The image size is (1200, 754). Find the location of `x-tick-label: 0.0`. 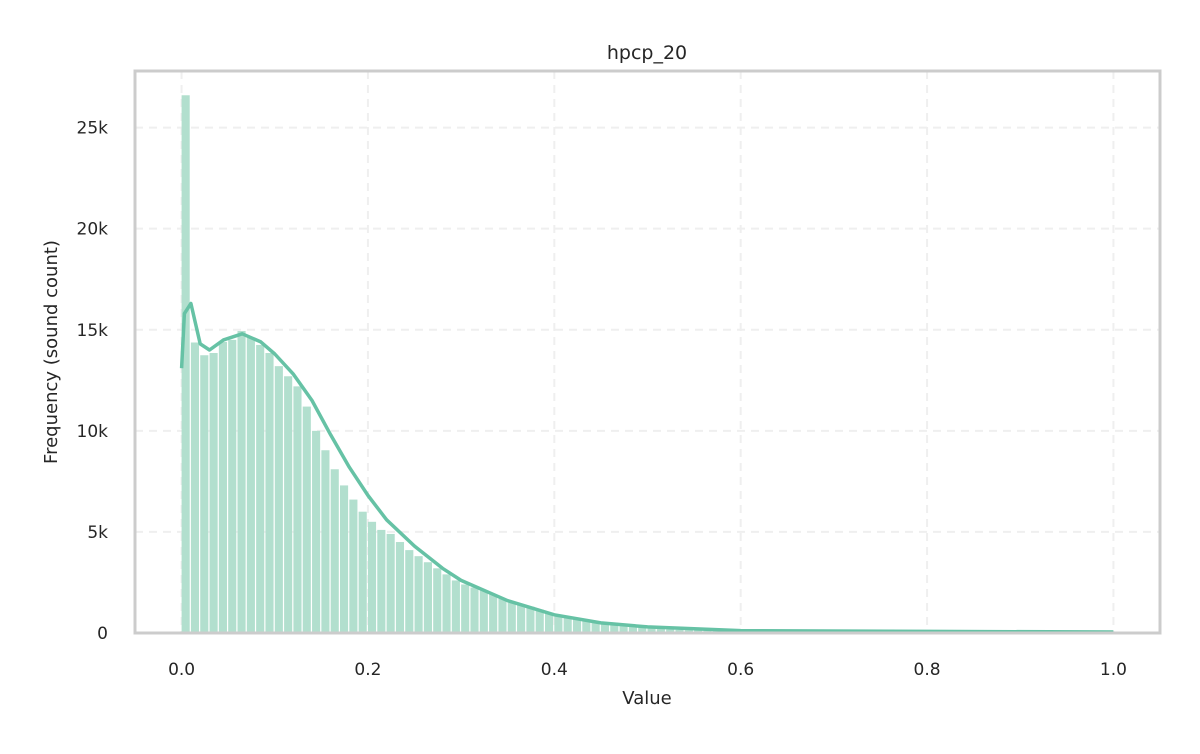

x-tick-label: 0.0 is located at coordinates (181, 670).